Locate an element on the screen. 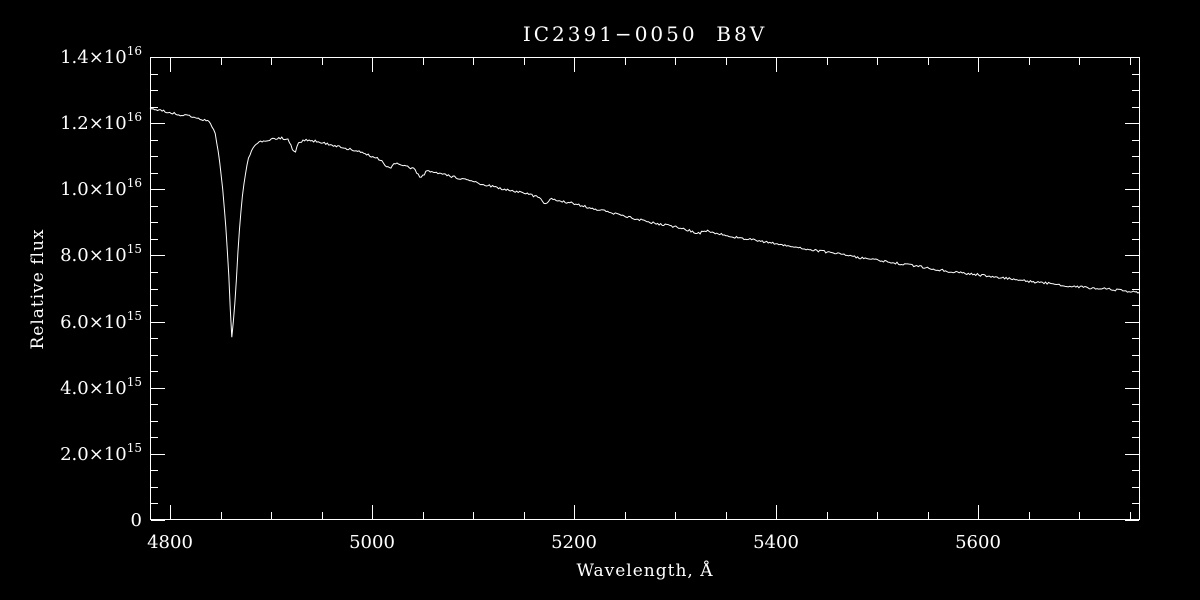 The height and width of the screenshot is (600, 1200). y-tick-label: 1.2×10¹⁶ is located at coordinates (101, 122).